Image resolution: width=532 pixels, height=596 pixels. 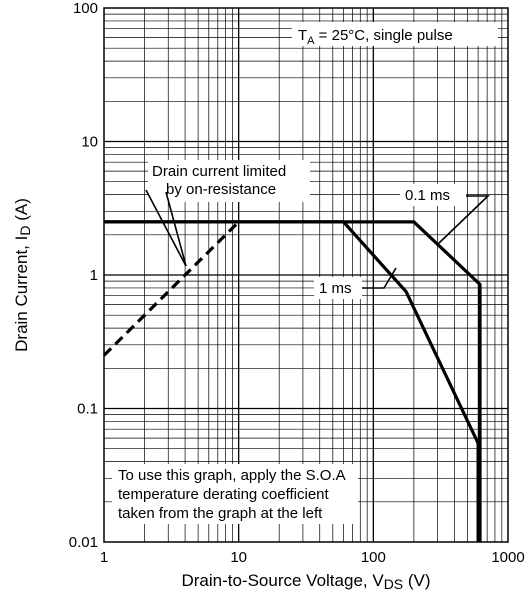 I want to click on series-label-1ms-line: 1 ms, so click(x=335, y=288).